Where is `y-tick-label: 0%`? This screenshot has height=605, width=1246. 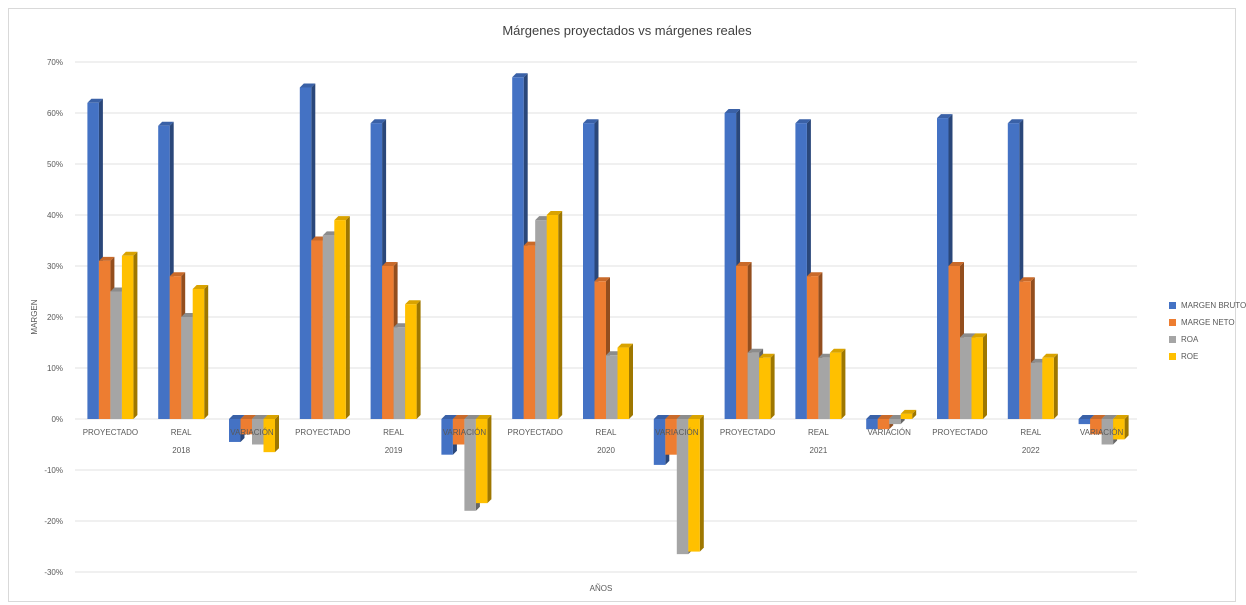
y-tick-label: 0% is located at coordinates (57, 419).